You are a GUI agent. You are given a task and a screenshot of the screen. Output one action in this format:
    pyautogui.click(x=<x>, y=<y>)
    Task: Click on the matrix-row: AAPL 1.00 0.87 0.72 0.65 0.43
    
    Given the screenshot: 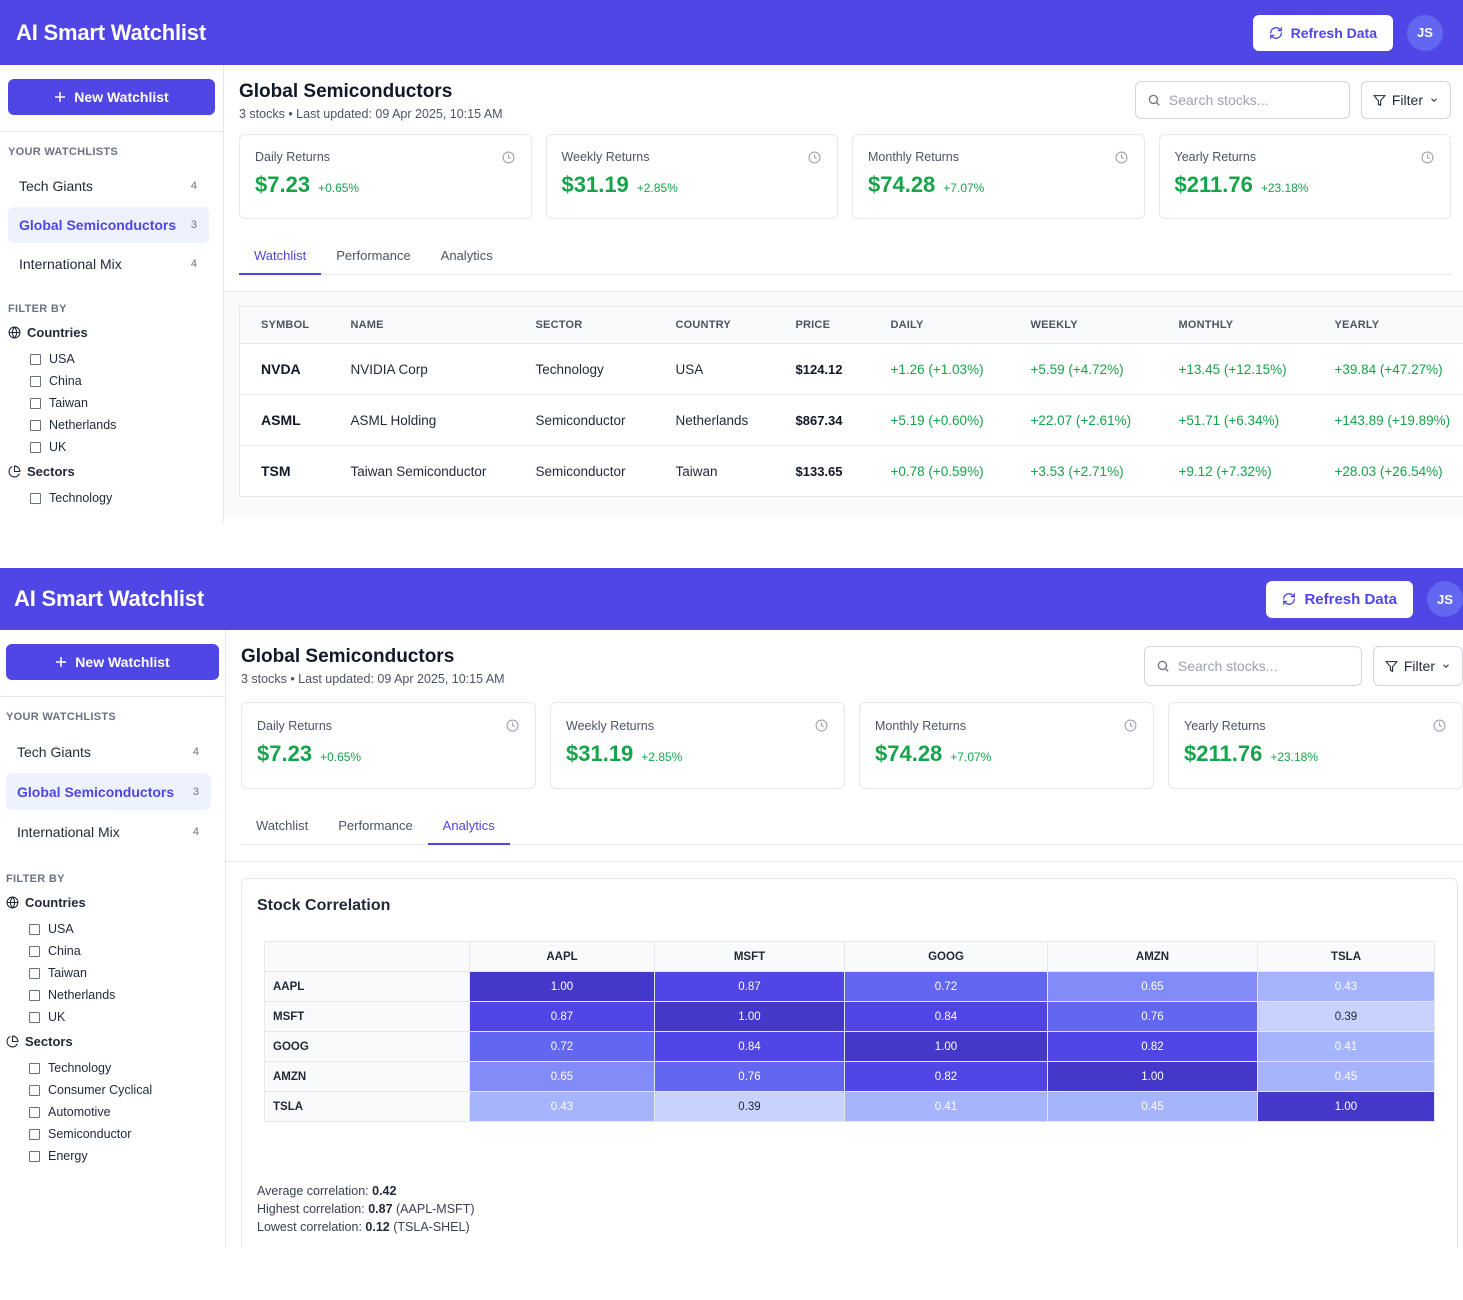 What is the action you would take?
    pyautogui.click(x=849, y=986)
    